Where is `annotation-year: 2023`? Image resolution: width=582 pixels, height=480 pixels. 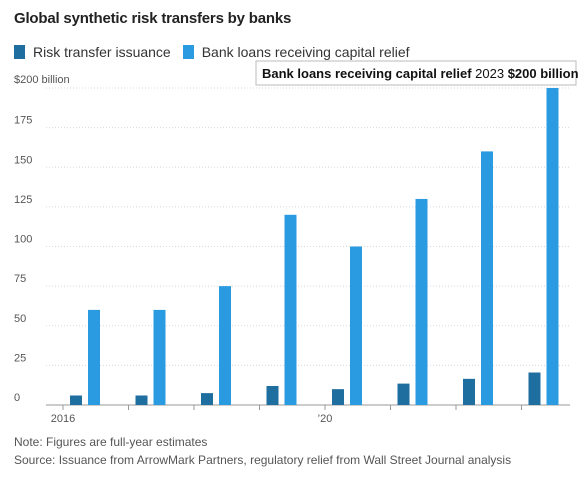 annotation-year: 2023 is located at coordinates (491, 73).